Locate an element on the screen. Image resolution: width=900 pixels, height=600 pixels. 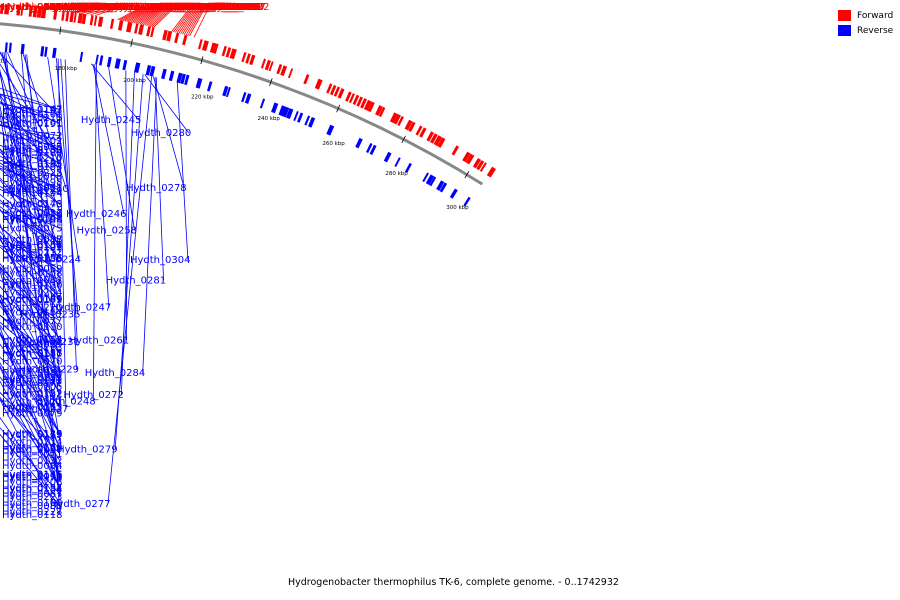
forward-gene-label: Hydth_0174 is located at coordinates (38, 7).